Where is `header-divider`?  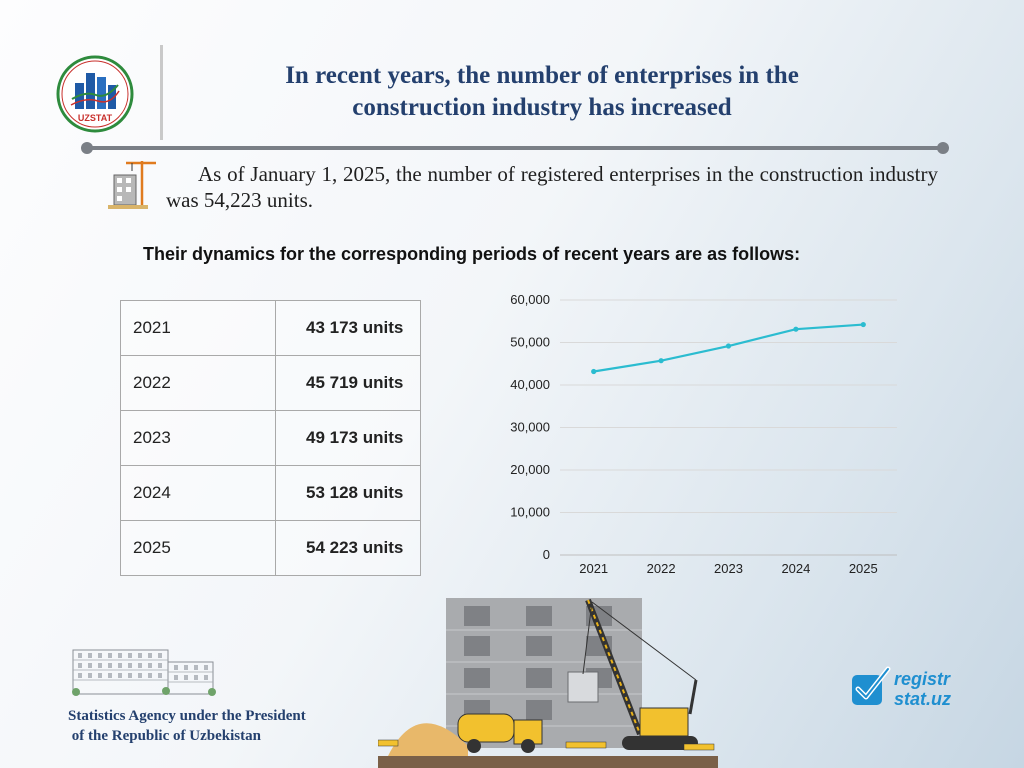 header-divider is located at coordinates (161, 92).